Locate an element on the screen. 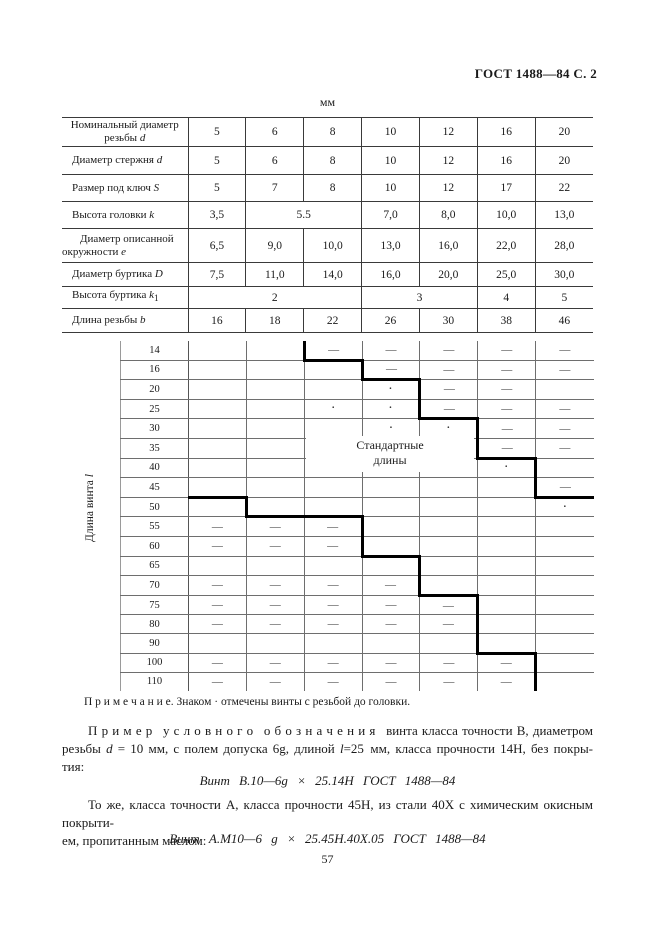 The image size is (661, 936). paragraph-line: ем, пропитанным маслом: is located at coordinates (134, 840).